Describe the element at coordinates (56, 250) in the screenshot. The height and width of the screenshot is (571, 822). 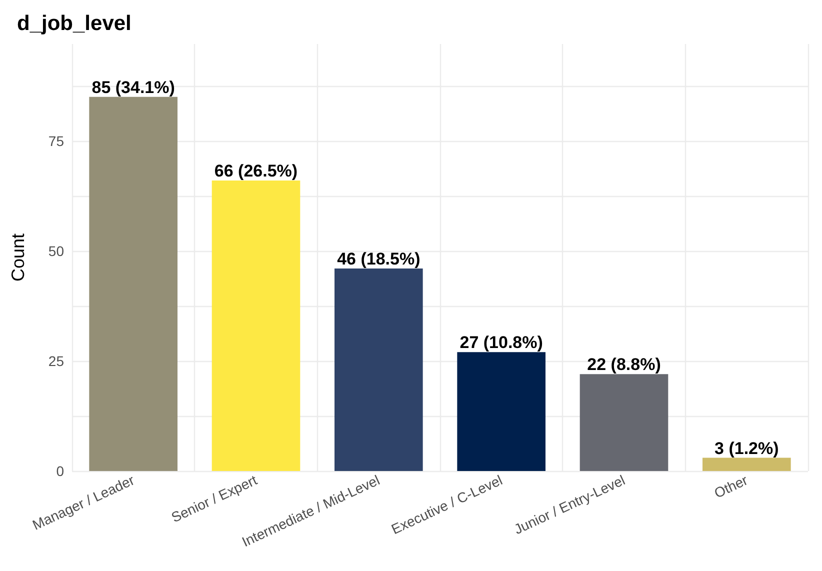
I see `y-tick-label: 50` at that location.